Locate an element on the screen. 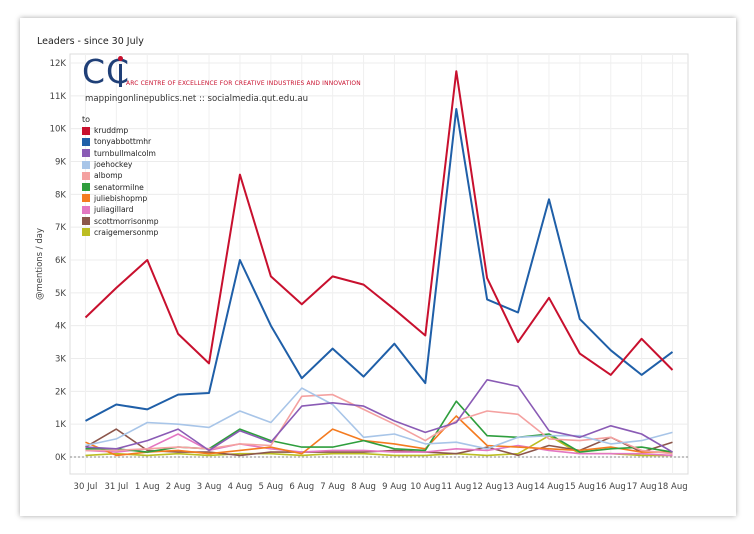 The image size is (754, 534). series-line-juliebishopmp is located at coordinates (379, 436).